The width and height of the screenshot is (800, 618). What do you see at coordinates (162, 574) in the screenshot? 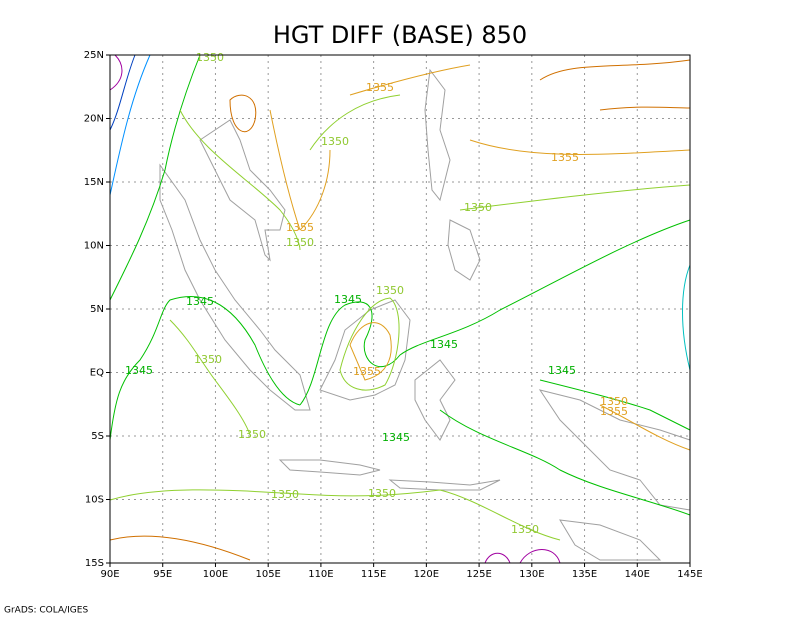
I see `x-tick-label: 95E` at bounding box center [162, 574].